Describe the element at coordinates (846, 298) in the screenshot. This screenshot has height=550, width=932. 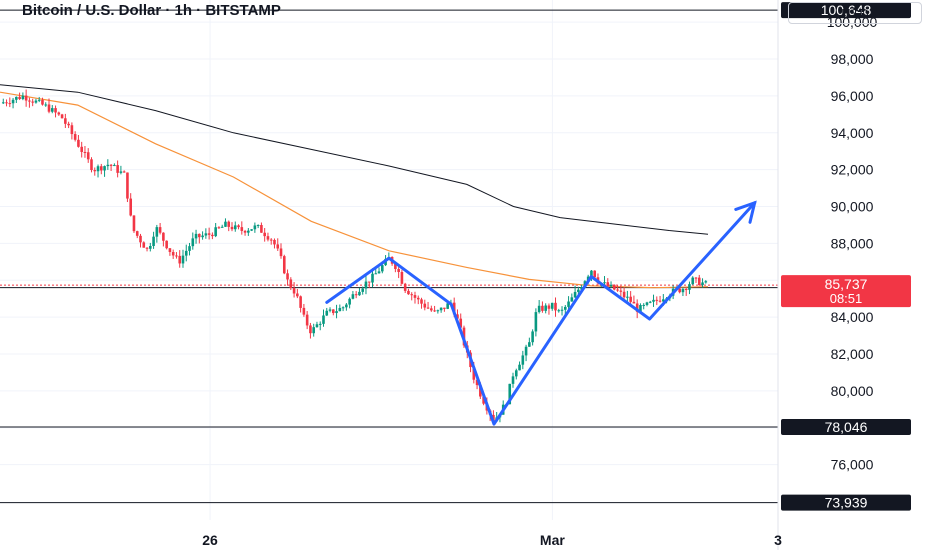
I see `countdown-label: 08:51` at that location.